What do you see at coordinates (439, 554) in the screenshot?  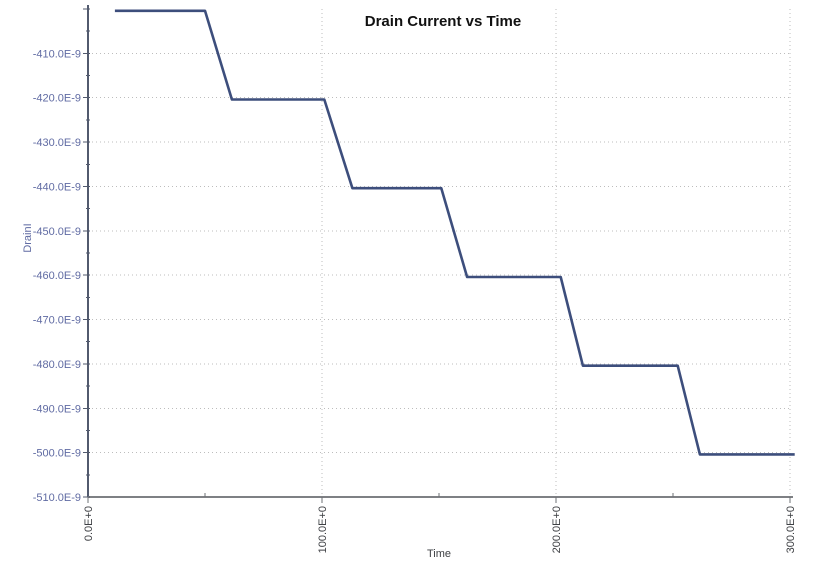 I see `x-axis-title: Time` at bounding box center [439, 554].